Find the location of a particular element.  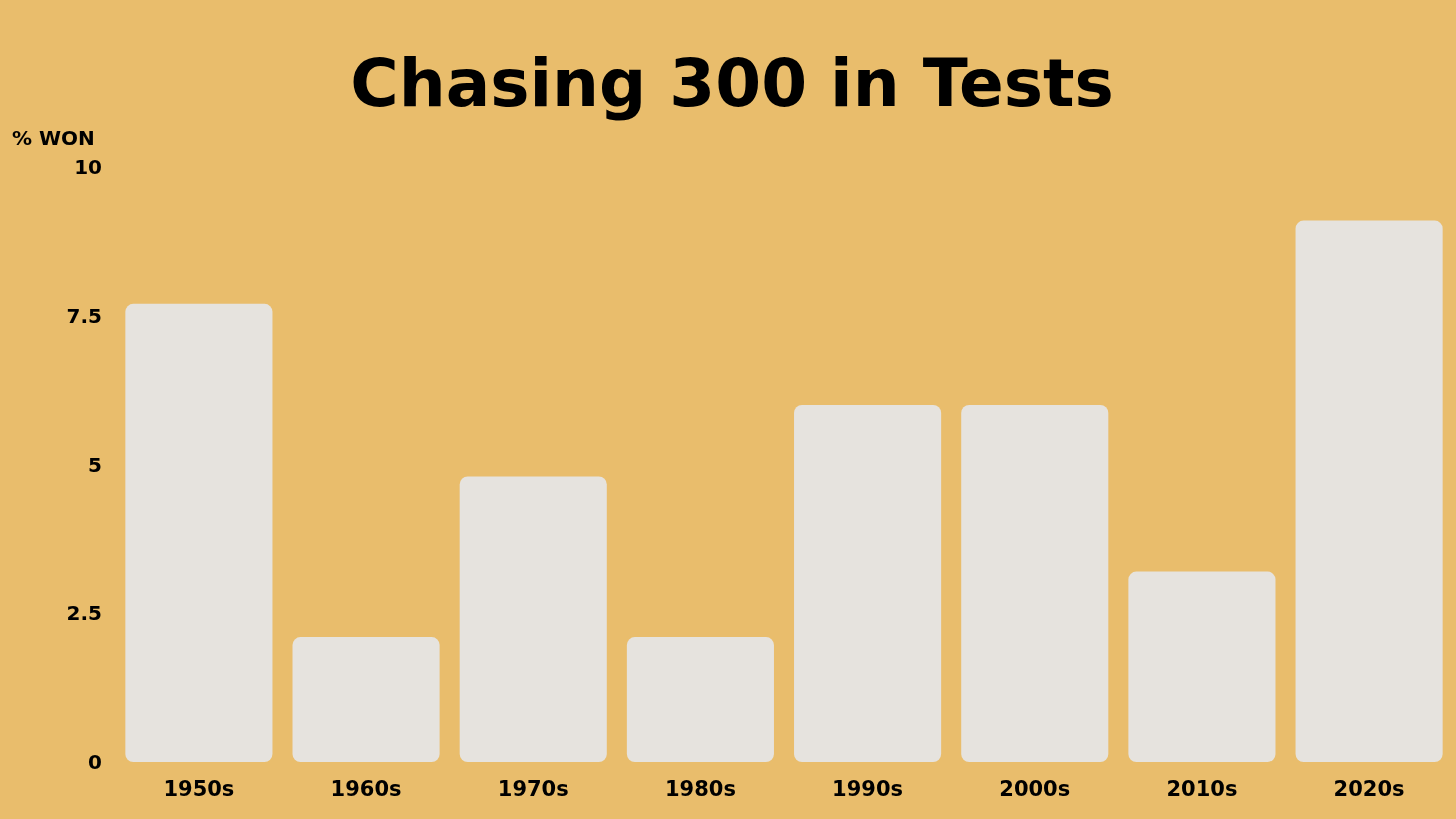

y-tick-label: 2.5 is located at coordinates (84, 613).